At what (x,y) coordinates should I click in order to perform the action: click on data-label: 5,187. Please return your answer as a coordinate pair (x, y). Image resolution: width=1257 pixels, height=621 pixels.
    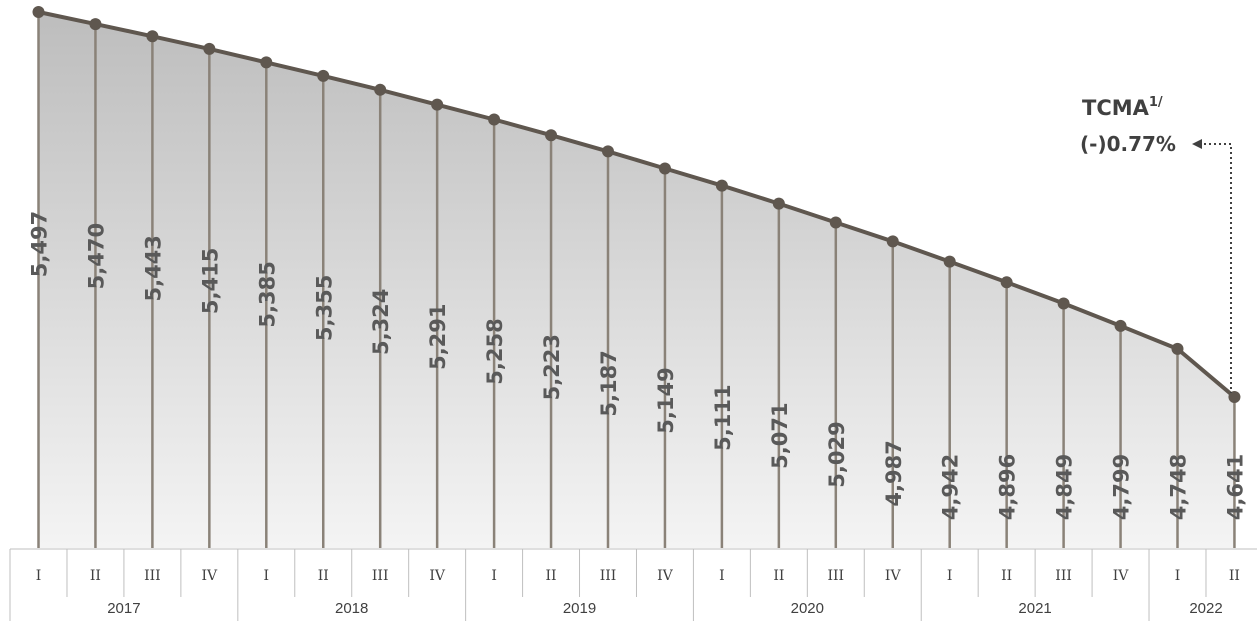
    Looking at the image, I should click on (609, 383).